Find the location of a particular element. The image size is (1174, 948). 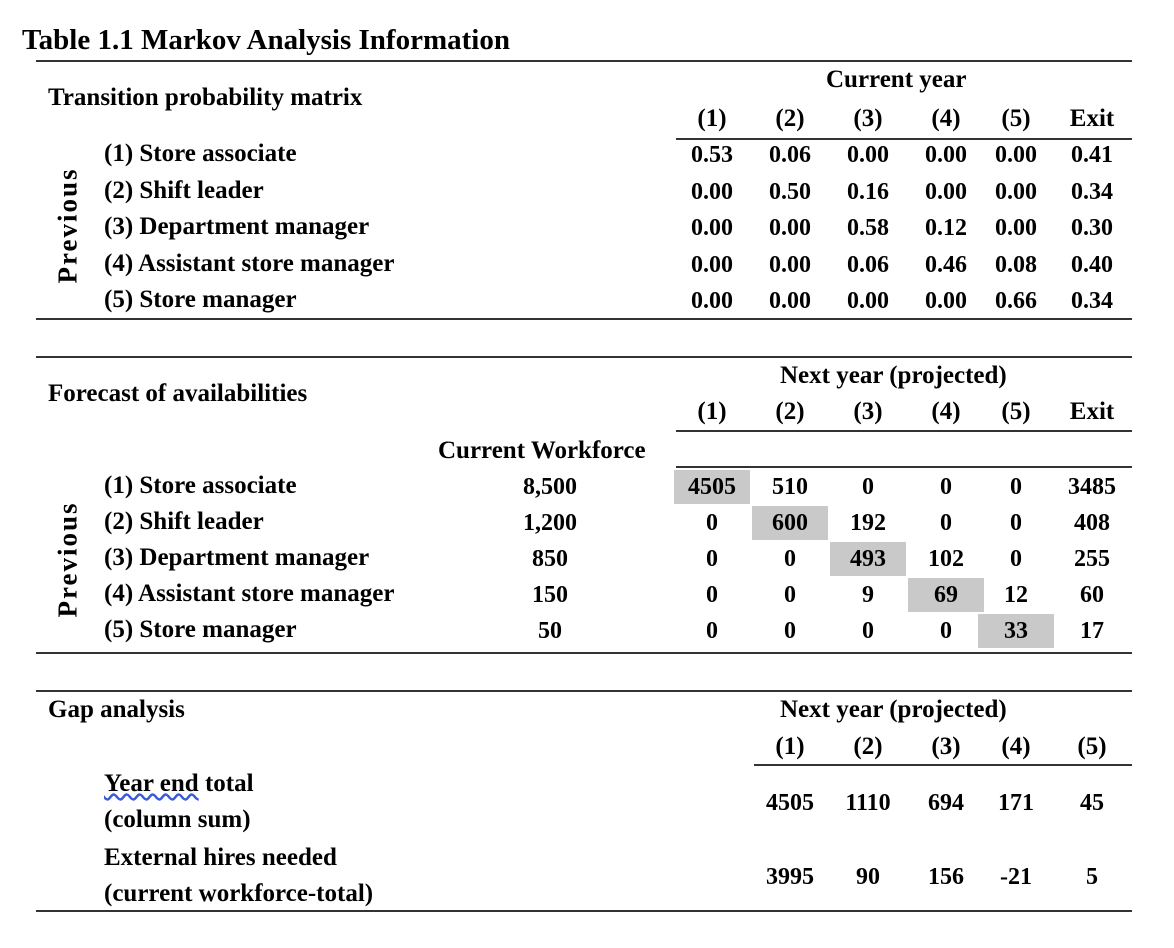

table-cell: 3485 is located at coordinates (1092, 487).